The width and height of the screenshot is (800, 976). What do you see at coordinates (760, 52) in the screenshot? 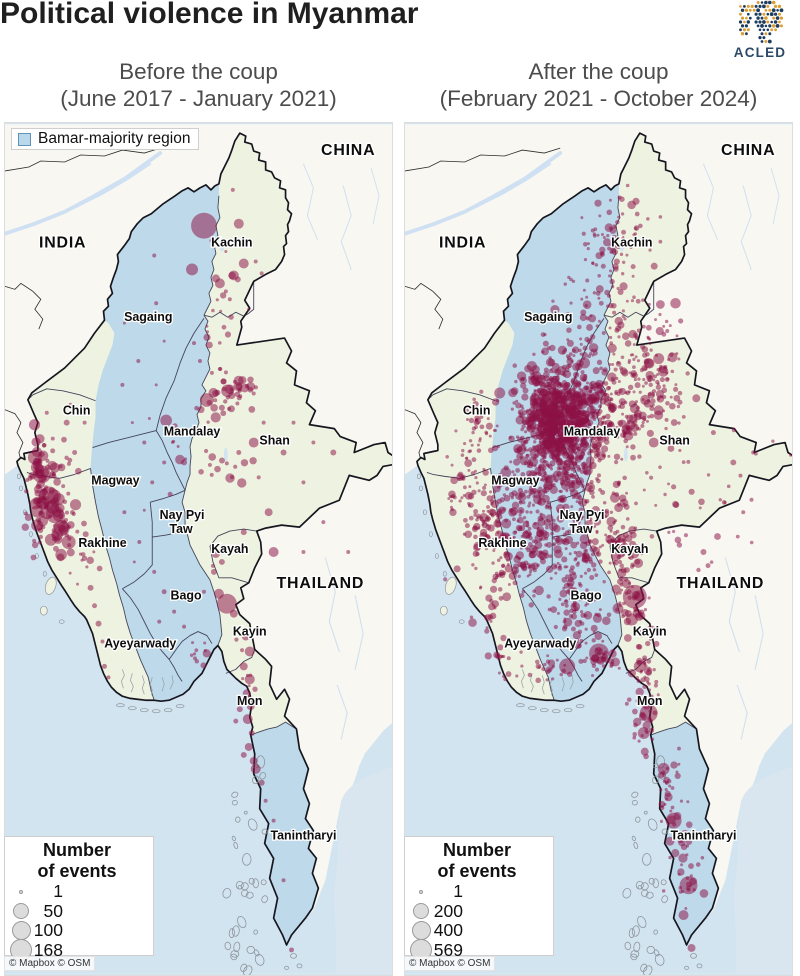
I see `svg-text: ACLED` at bounding box center [760, 52].